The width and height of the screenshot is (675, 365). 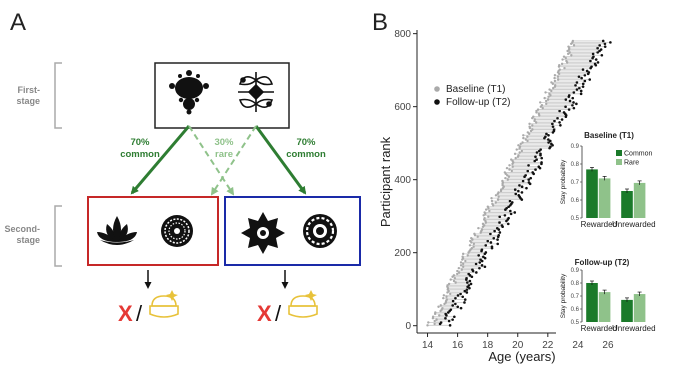 I want to click on outcome-slash-left: /, so click(x=139, y=313).